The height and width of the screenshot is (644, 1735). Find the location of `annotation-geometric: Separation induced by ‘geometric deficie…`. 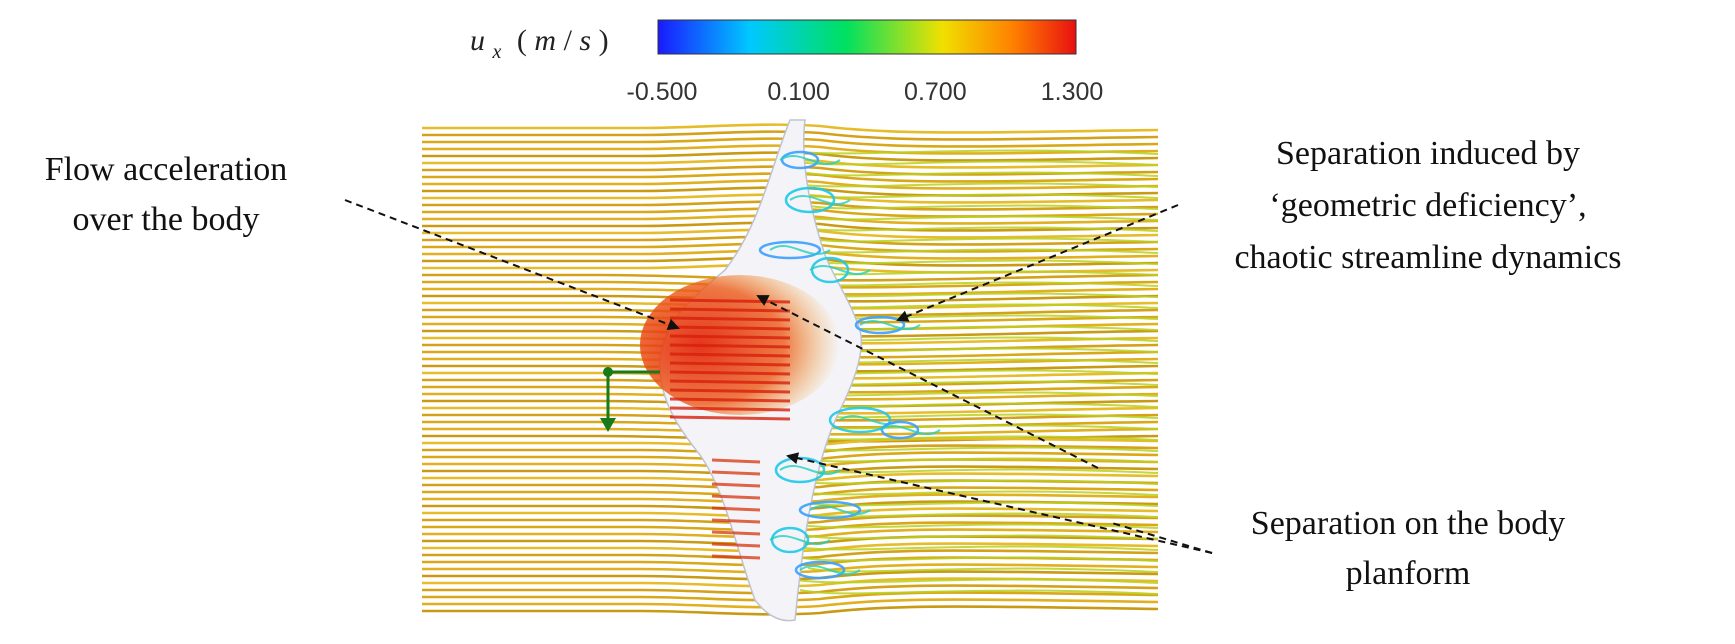

annotation-geometric: Separation induced by ‘geometric deficie… is located at coordinates (1427, 205).